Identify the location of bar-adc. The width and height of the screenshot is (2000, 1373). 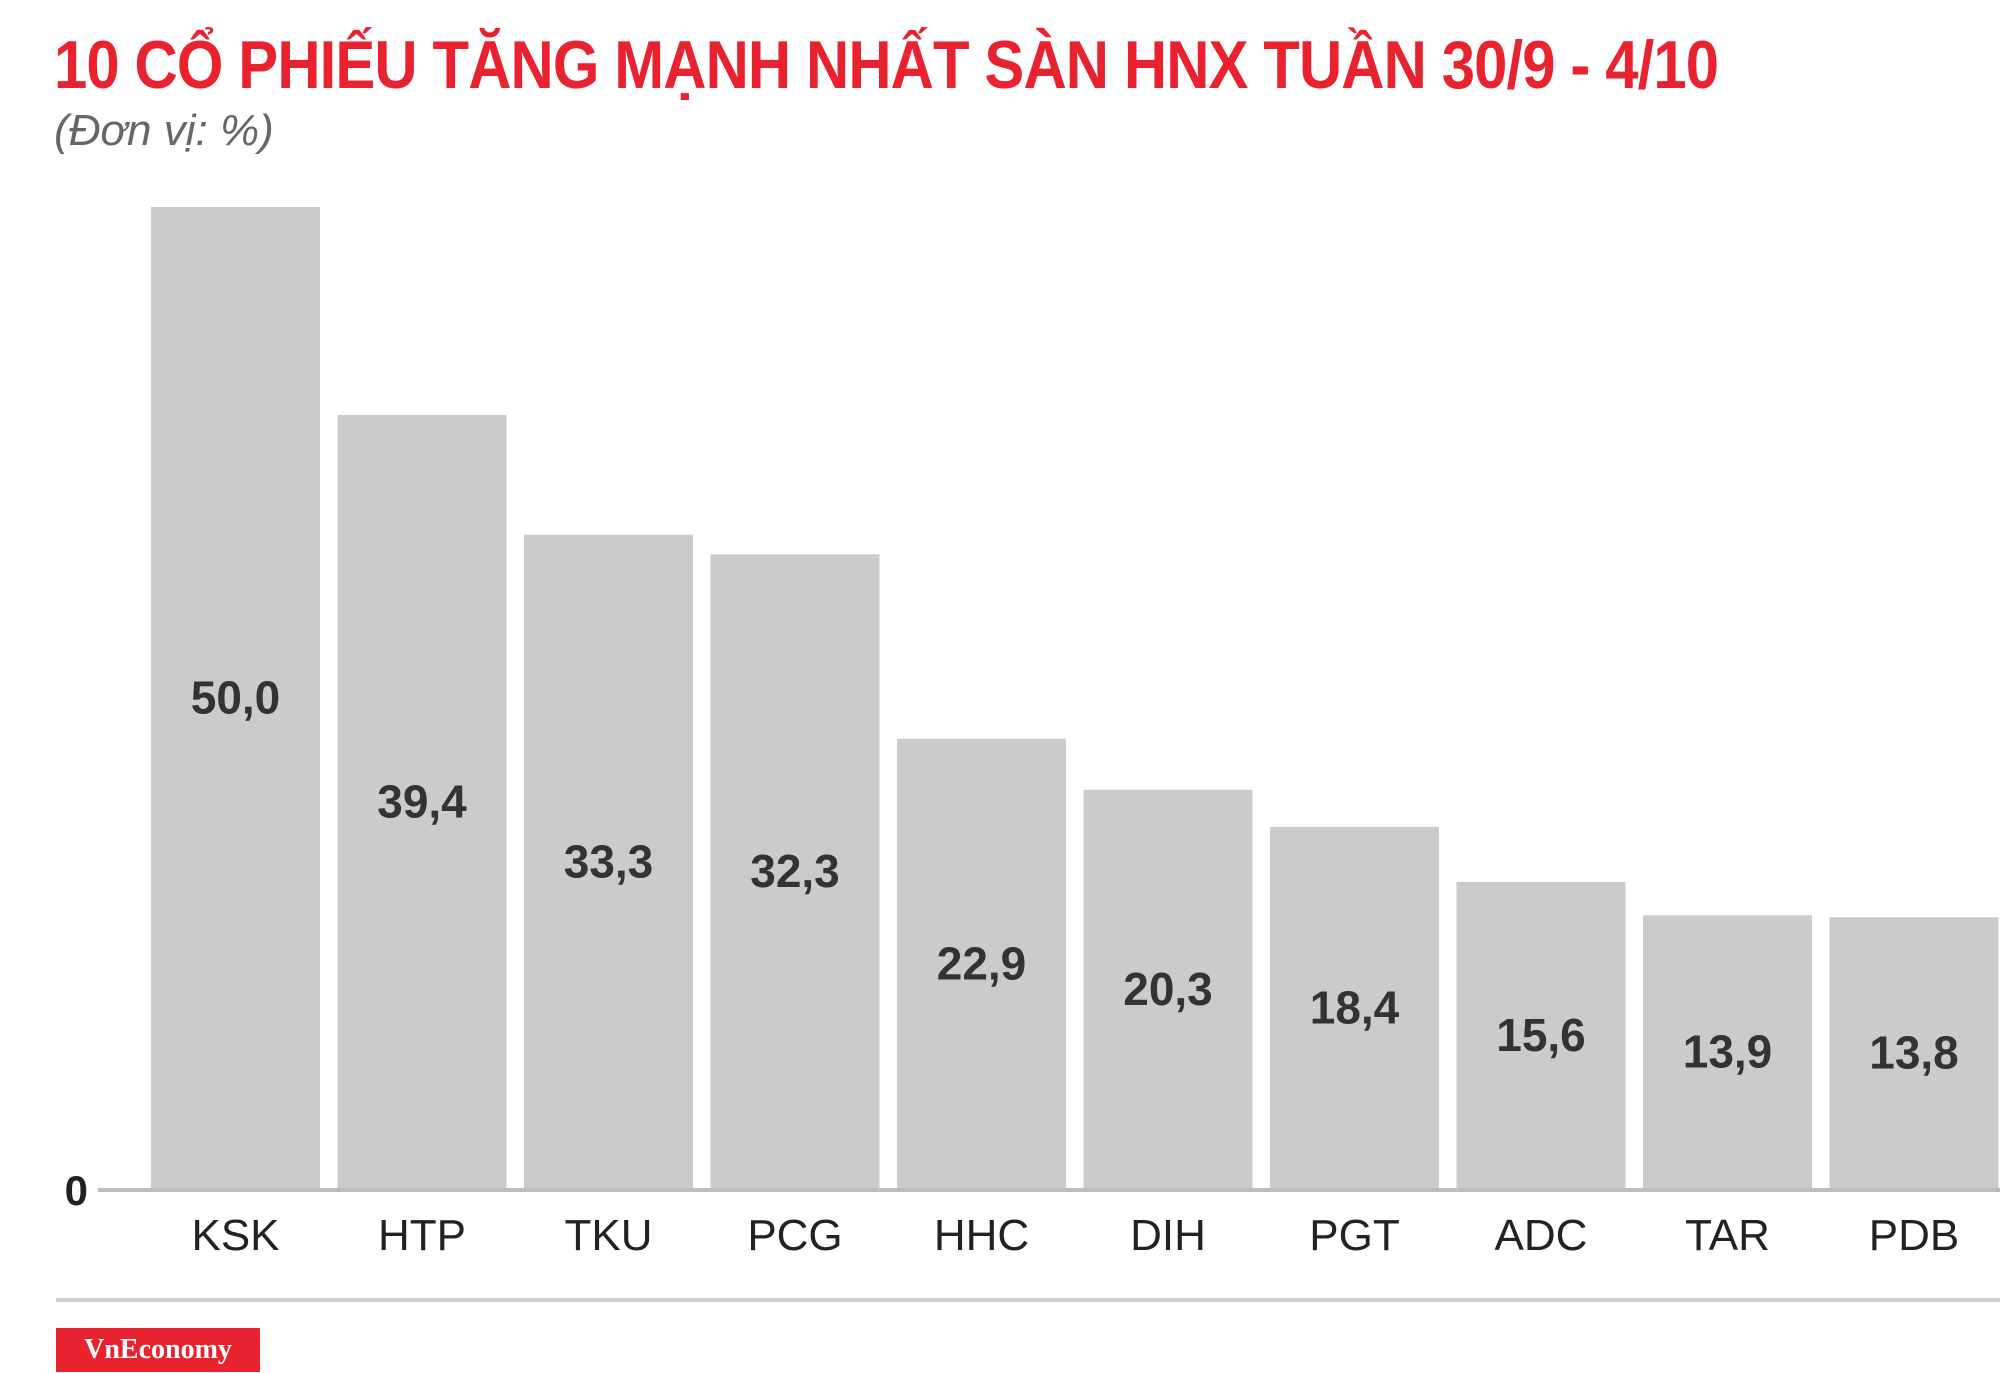
(1541, 1034).